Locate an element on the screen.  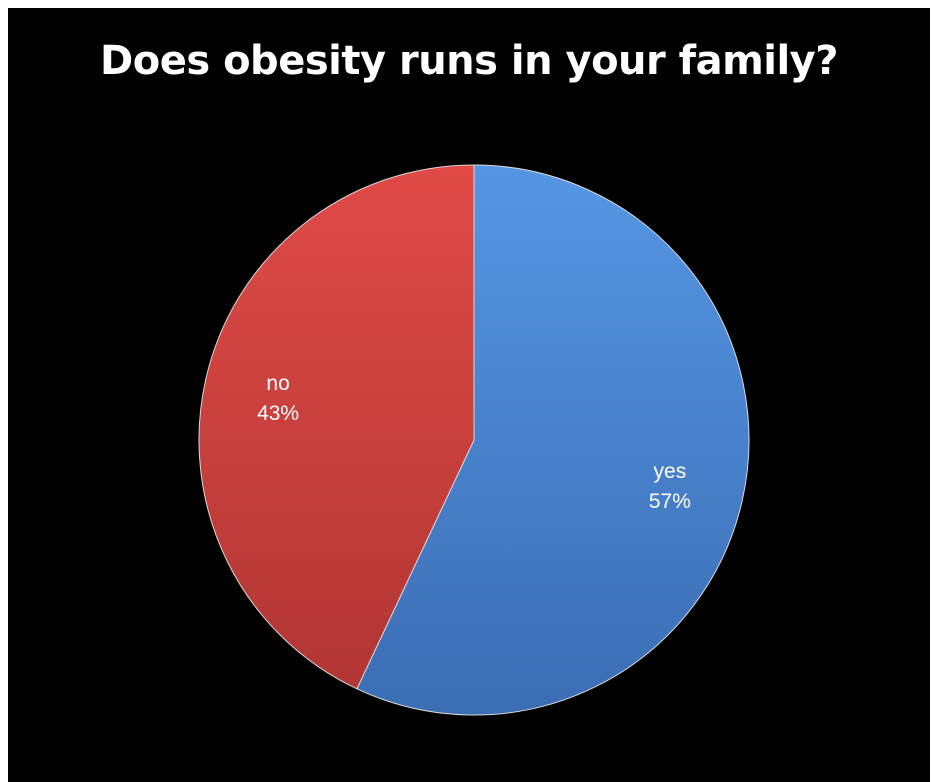
slice-label-no: no is located at coordinates (277, 383).